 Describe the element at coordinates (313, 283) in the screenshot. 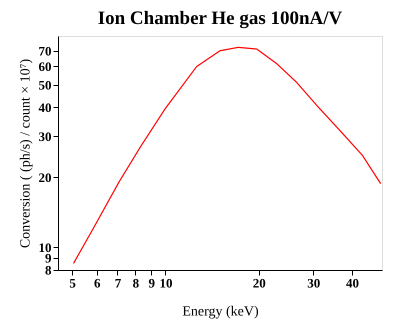

I see `x-tick-label: 30` at that location.